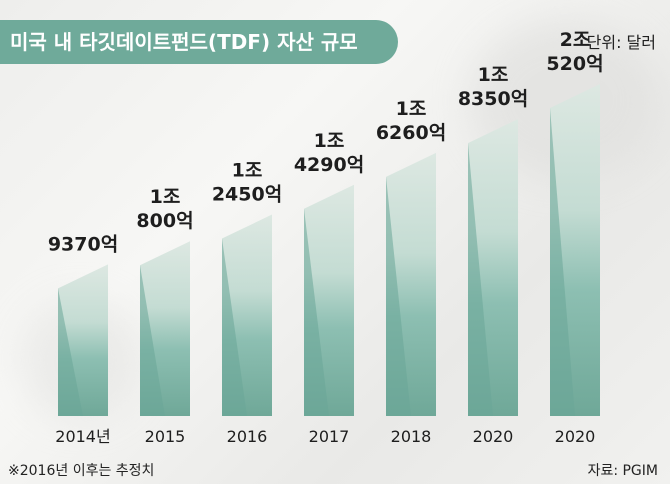 The image size is (670, 484). Describe the element at coordinates (329, 436) in the screenshot. I see `x-tick-label: 2017` at that location.